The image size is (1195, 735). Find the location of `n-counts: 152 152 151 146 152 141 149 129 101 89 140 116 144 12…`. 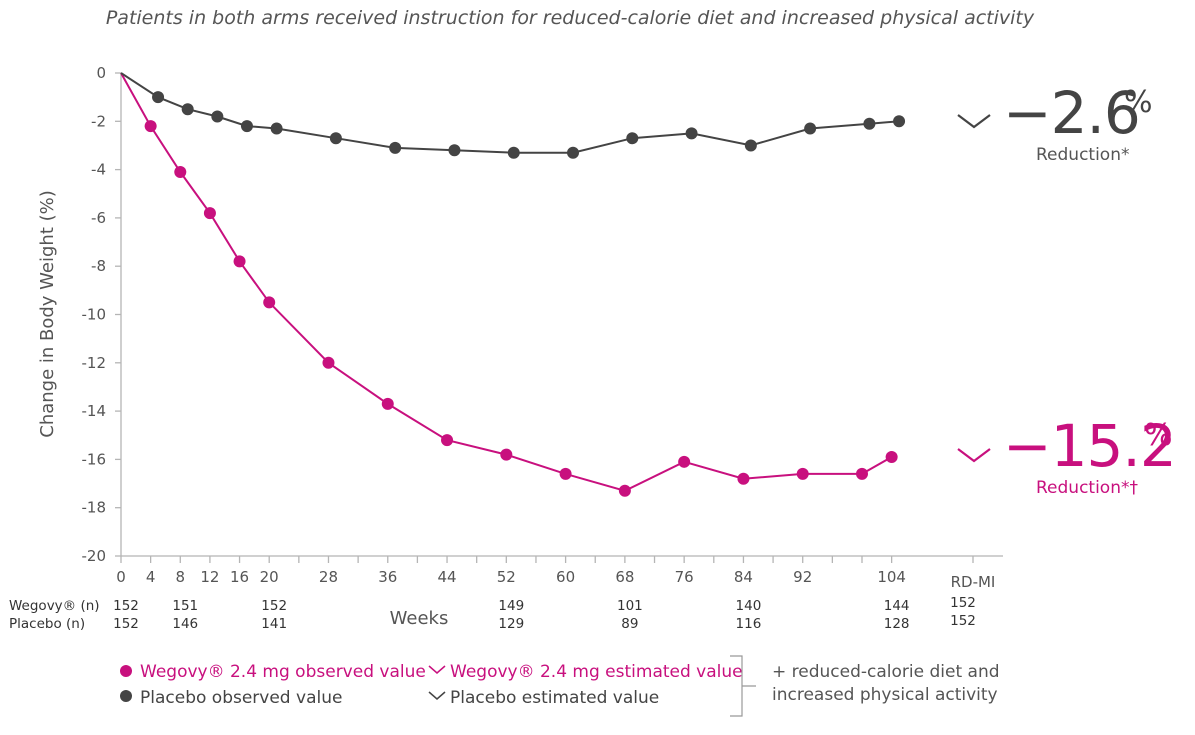

n-counts: 152 152 151 146 152 141 149 129 101 89 140 116 144 12… is located at coordinates (544, 613).